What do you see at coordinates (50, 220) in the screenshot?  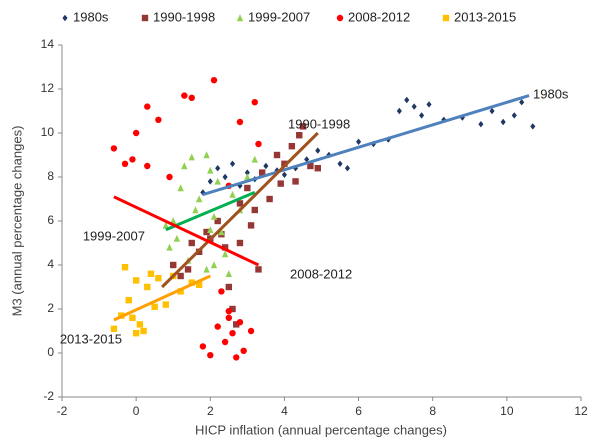 I see `y-tick-label: 6` at bounding box center [50, 220].